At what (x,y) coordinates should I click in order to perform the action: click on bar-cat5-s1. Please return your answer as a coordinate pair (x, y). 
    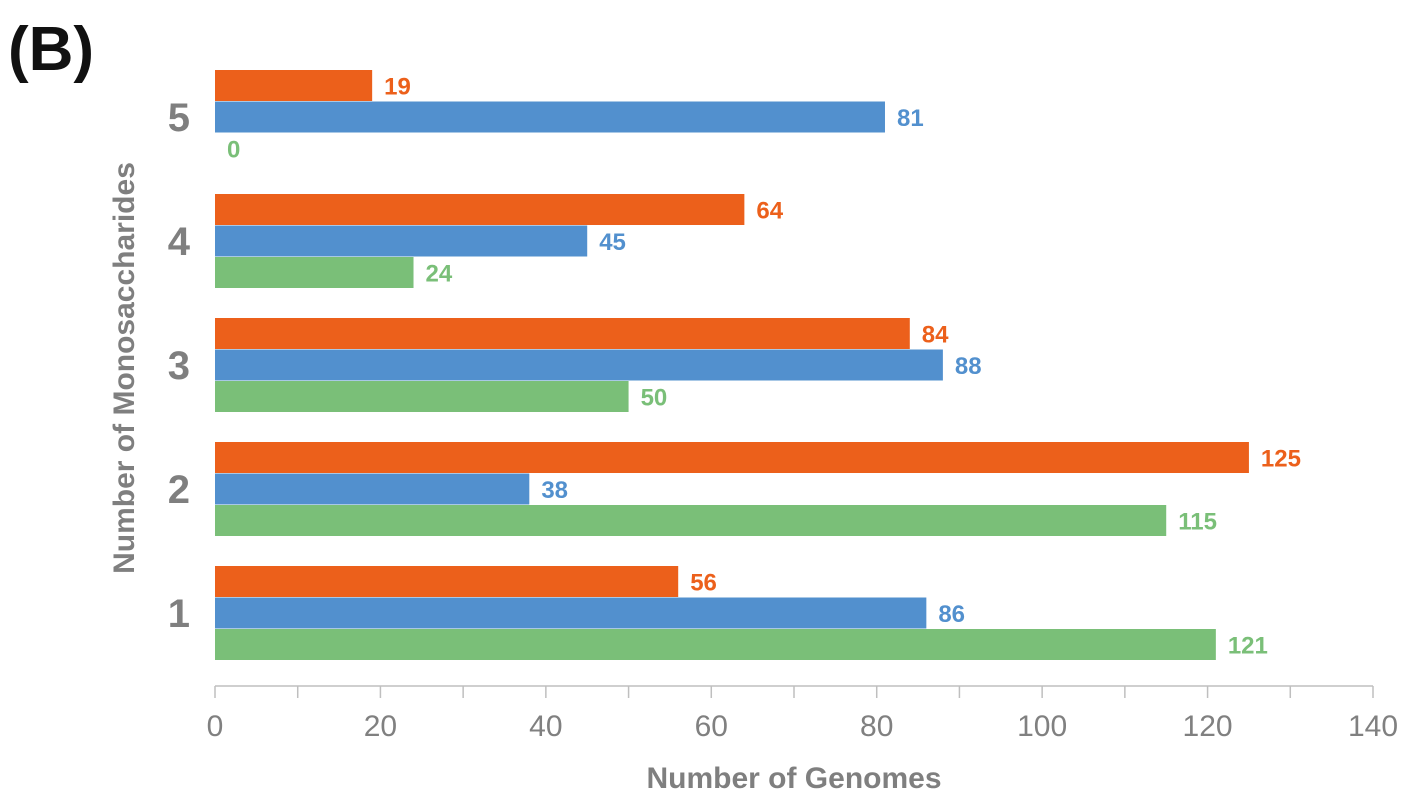
    Looking at the image, I should click on (550, 117).